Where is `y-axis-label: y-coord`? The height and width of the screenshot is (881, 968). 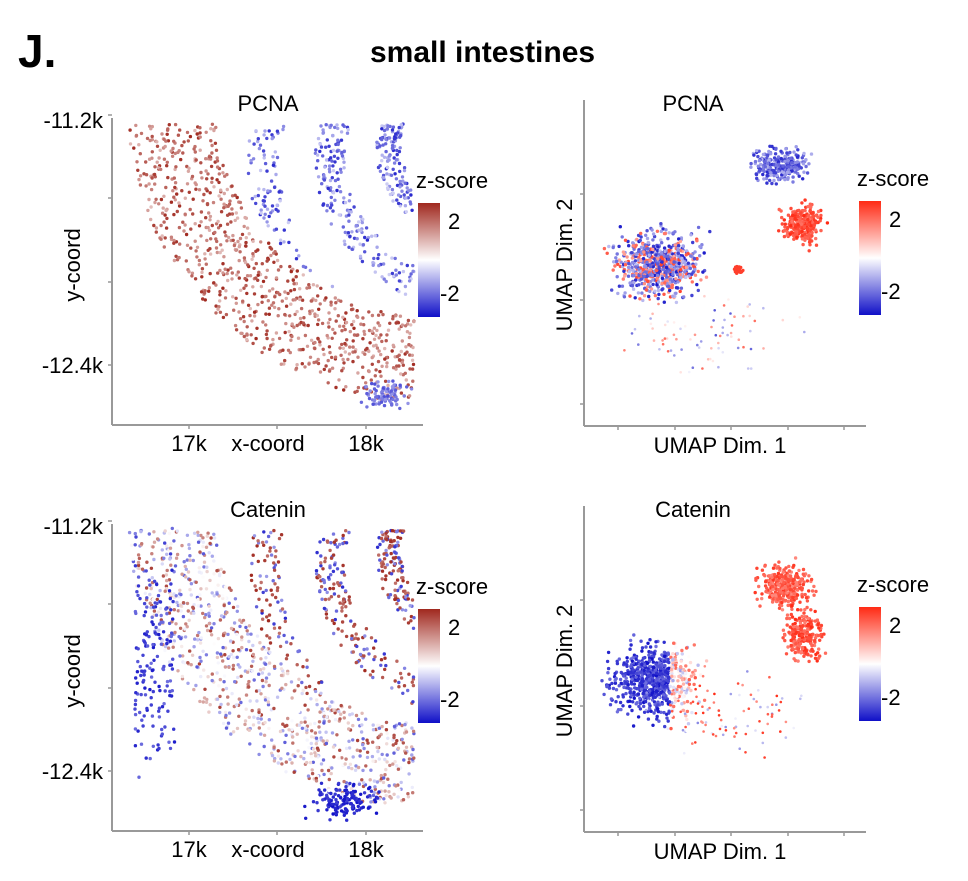 y-axis-label: y-coord is located at coordinates (72, 670).